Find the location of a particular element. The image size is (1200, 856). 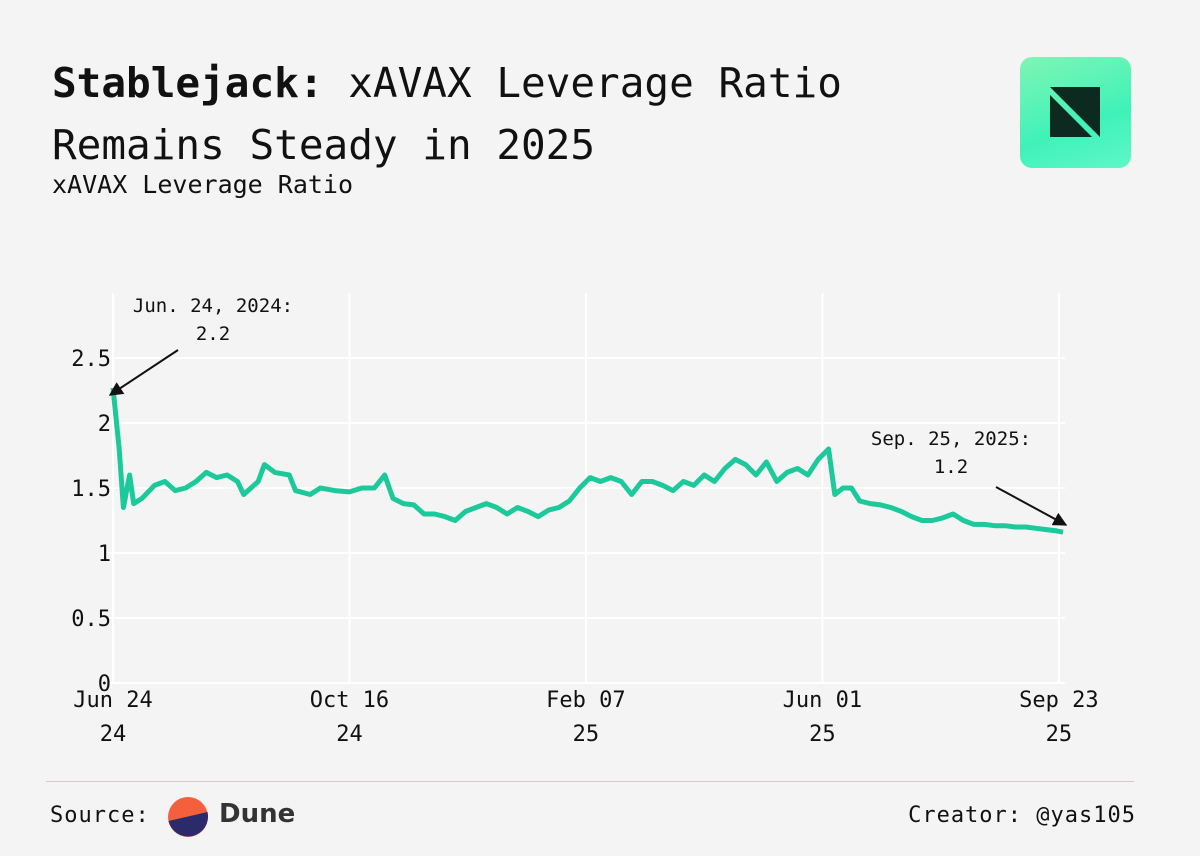

creator: Creator: @yas105 is located at coordinates (1022, 815).